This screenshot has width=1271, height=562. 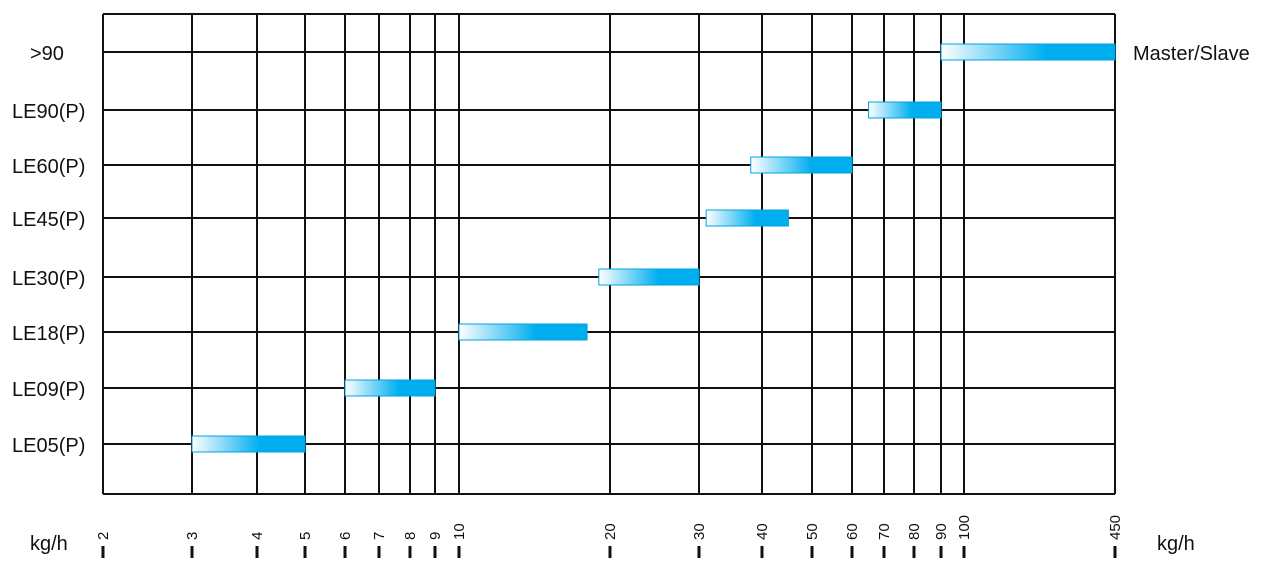 I want to click on x-tick-label: 90, so click(x=941, y=531).